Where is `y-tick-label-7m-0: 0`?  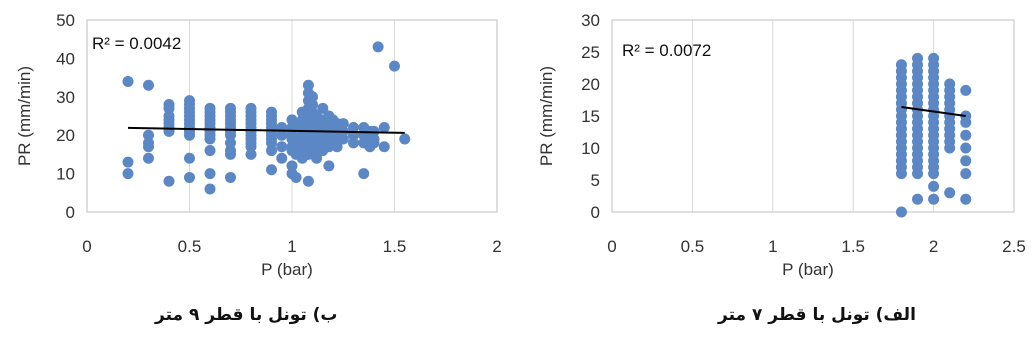
y-tick-label-7m-0: 0 is located at coordinates (595, 212).